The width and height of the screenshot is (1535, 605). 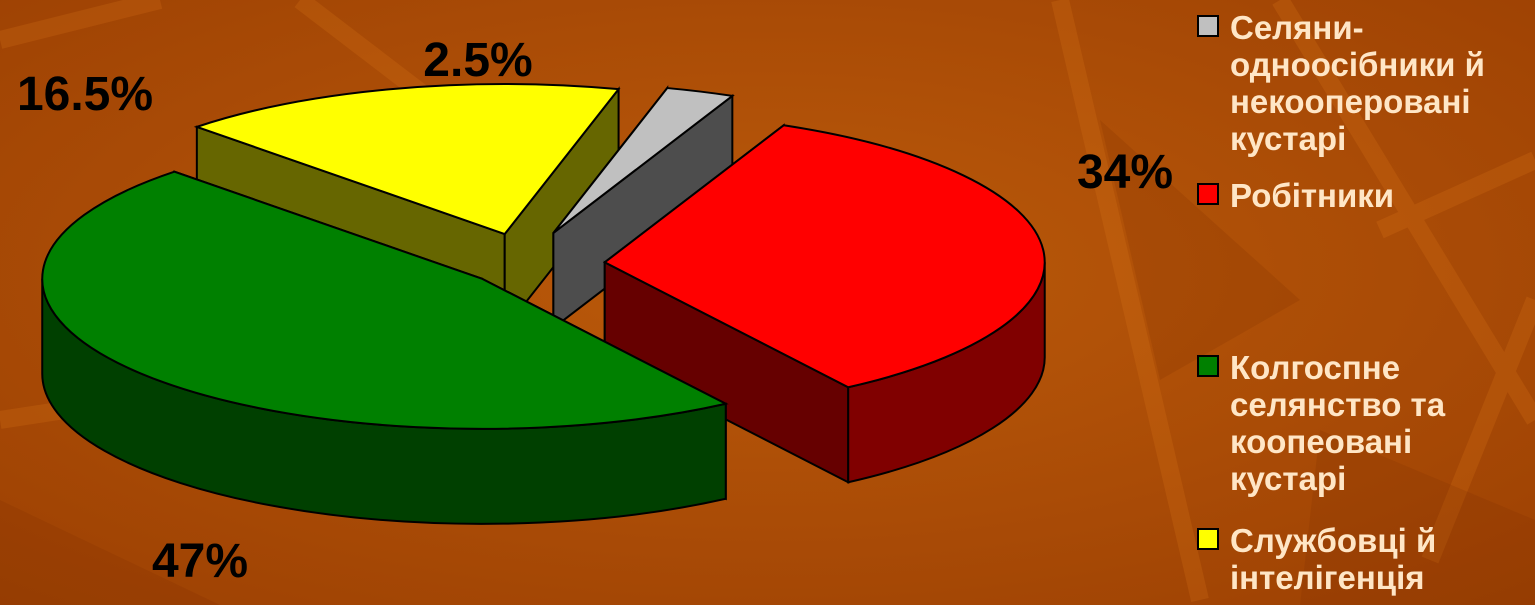 What do you see at coordinates (1338, 404) in the screenshot?
I see `legend-text: селянство та` at bounding box center [1338, 404].